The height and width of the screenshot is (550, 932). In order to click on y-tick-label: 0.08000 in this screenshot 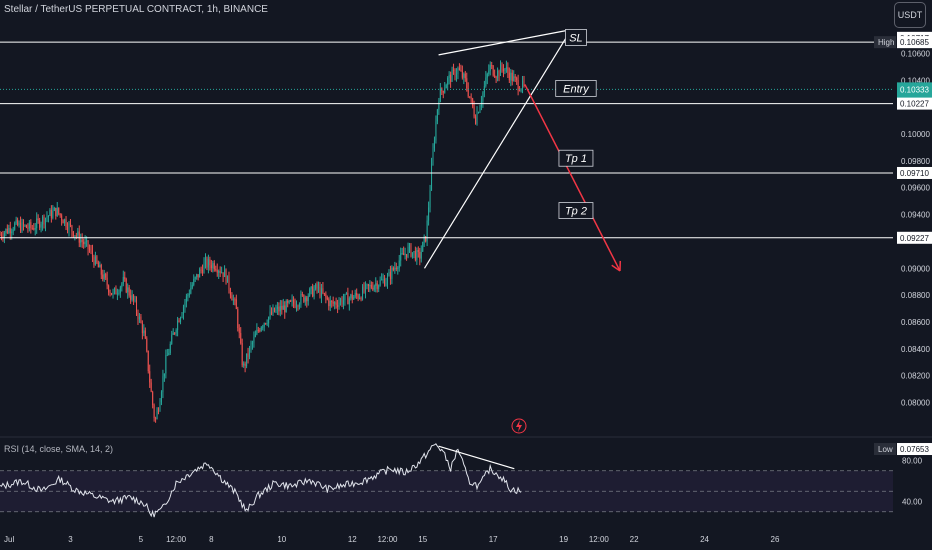, I will do `click(915, 402)`.